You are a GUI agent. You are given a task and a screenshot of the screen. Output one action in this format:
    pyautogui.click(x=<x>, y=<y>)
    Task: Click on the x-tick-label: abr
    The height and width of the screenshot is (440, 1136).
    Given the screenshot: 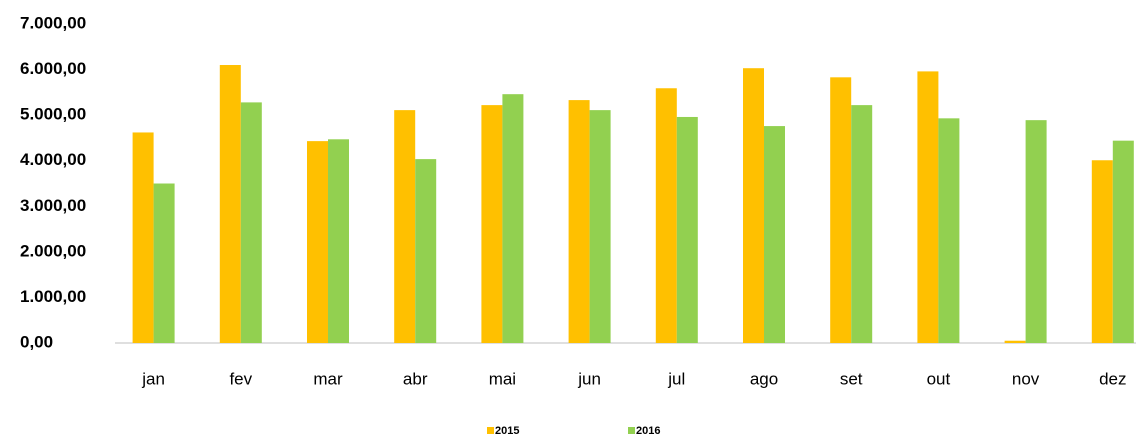 What is the action you would take?
    pyautogui.click(x=415, y=378)
    